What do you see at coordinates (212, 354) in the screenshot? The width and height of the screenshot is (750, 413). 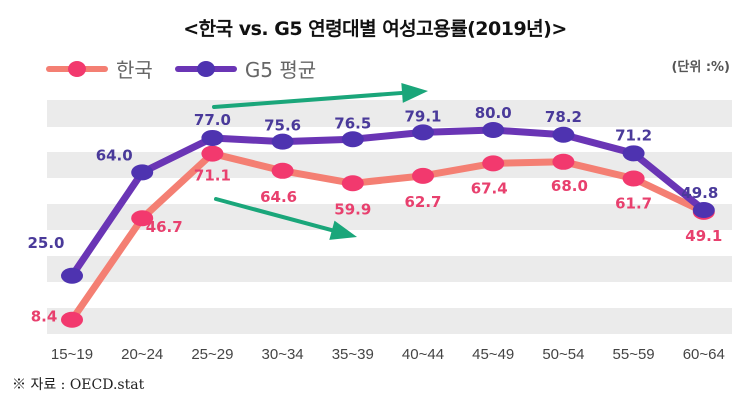 I see `x-tick-label: 25~29` at bounding box center [212, 354].